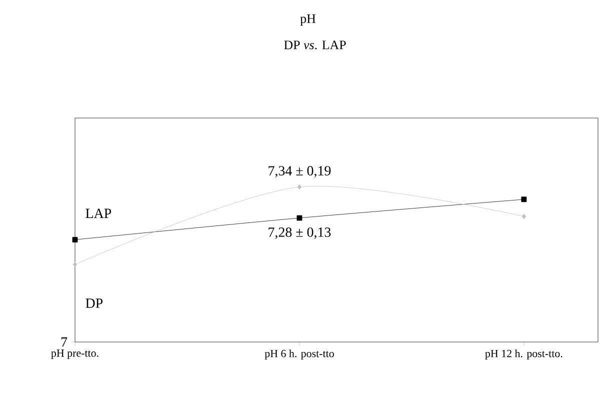 The height and width of the screenshot is (401, 606). I want to click on x-tick-label: pH pre-tto., so click(74, 355).